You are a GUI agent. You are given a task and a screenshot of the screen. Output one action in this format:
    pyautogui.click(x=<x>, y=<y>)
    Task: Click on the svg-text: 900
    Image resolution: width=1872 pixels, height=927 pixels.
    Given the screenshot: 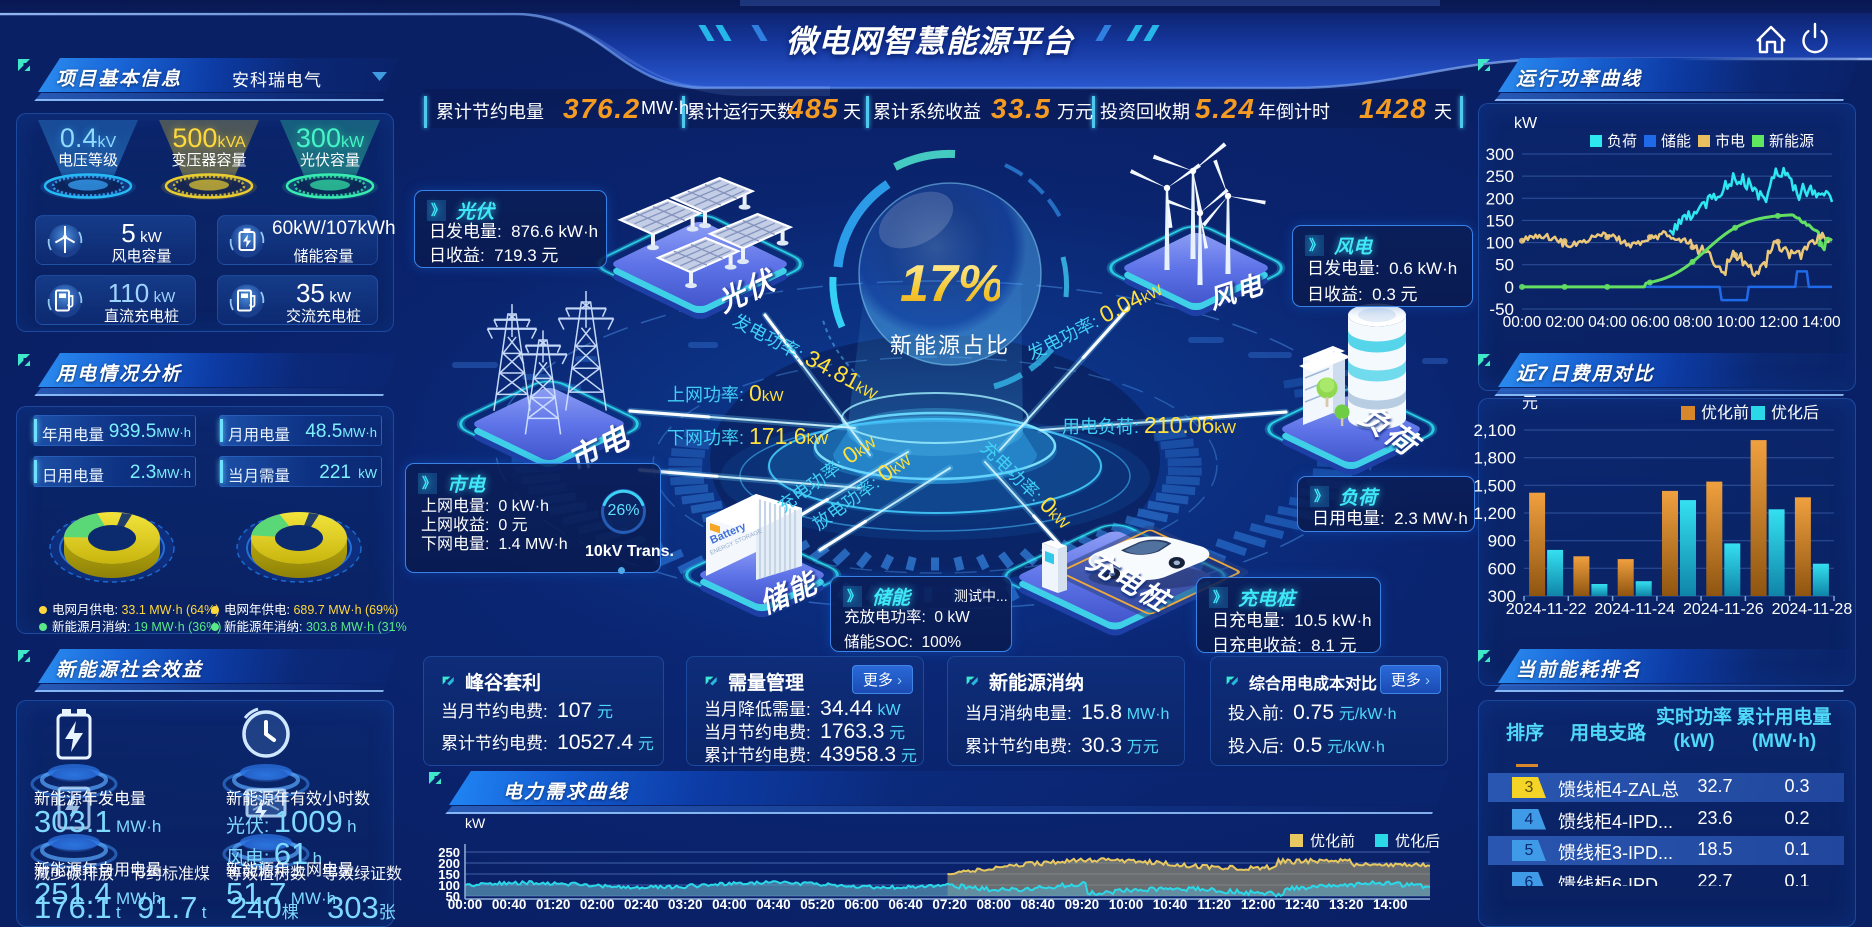 What is the action you would take?
    pyautogui.click(x=1502, y=541)
    